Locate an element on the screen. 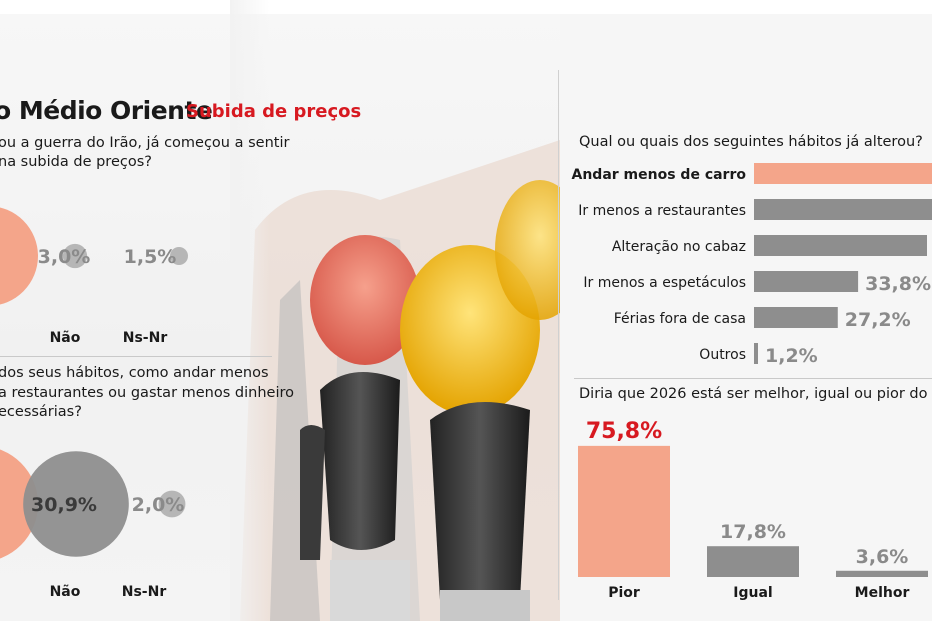  left-q2-bubble-chart: 30,9% Não 2,0% Ns-Nr is located at coordinates (93, 524).